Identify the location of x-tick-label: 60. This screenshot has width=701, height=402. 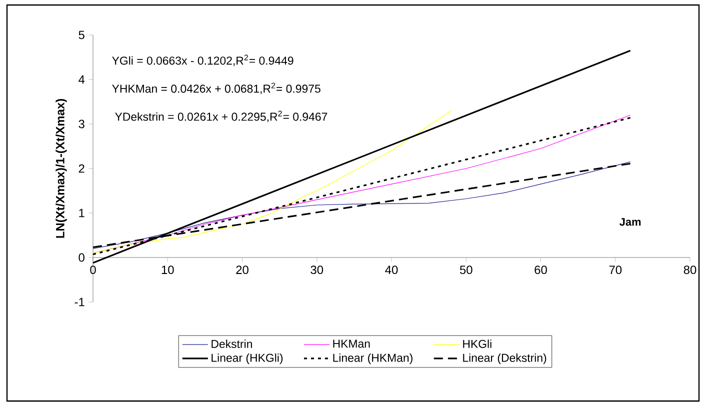
(540, 270).